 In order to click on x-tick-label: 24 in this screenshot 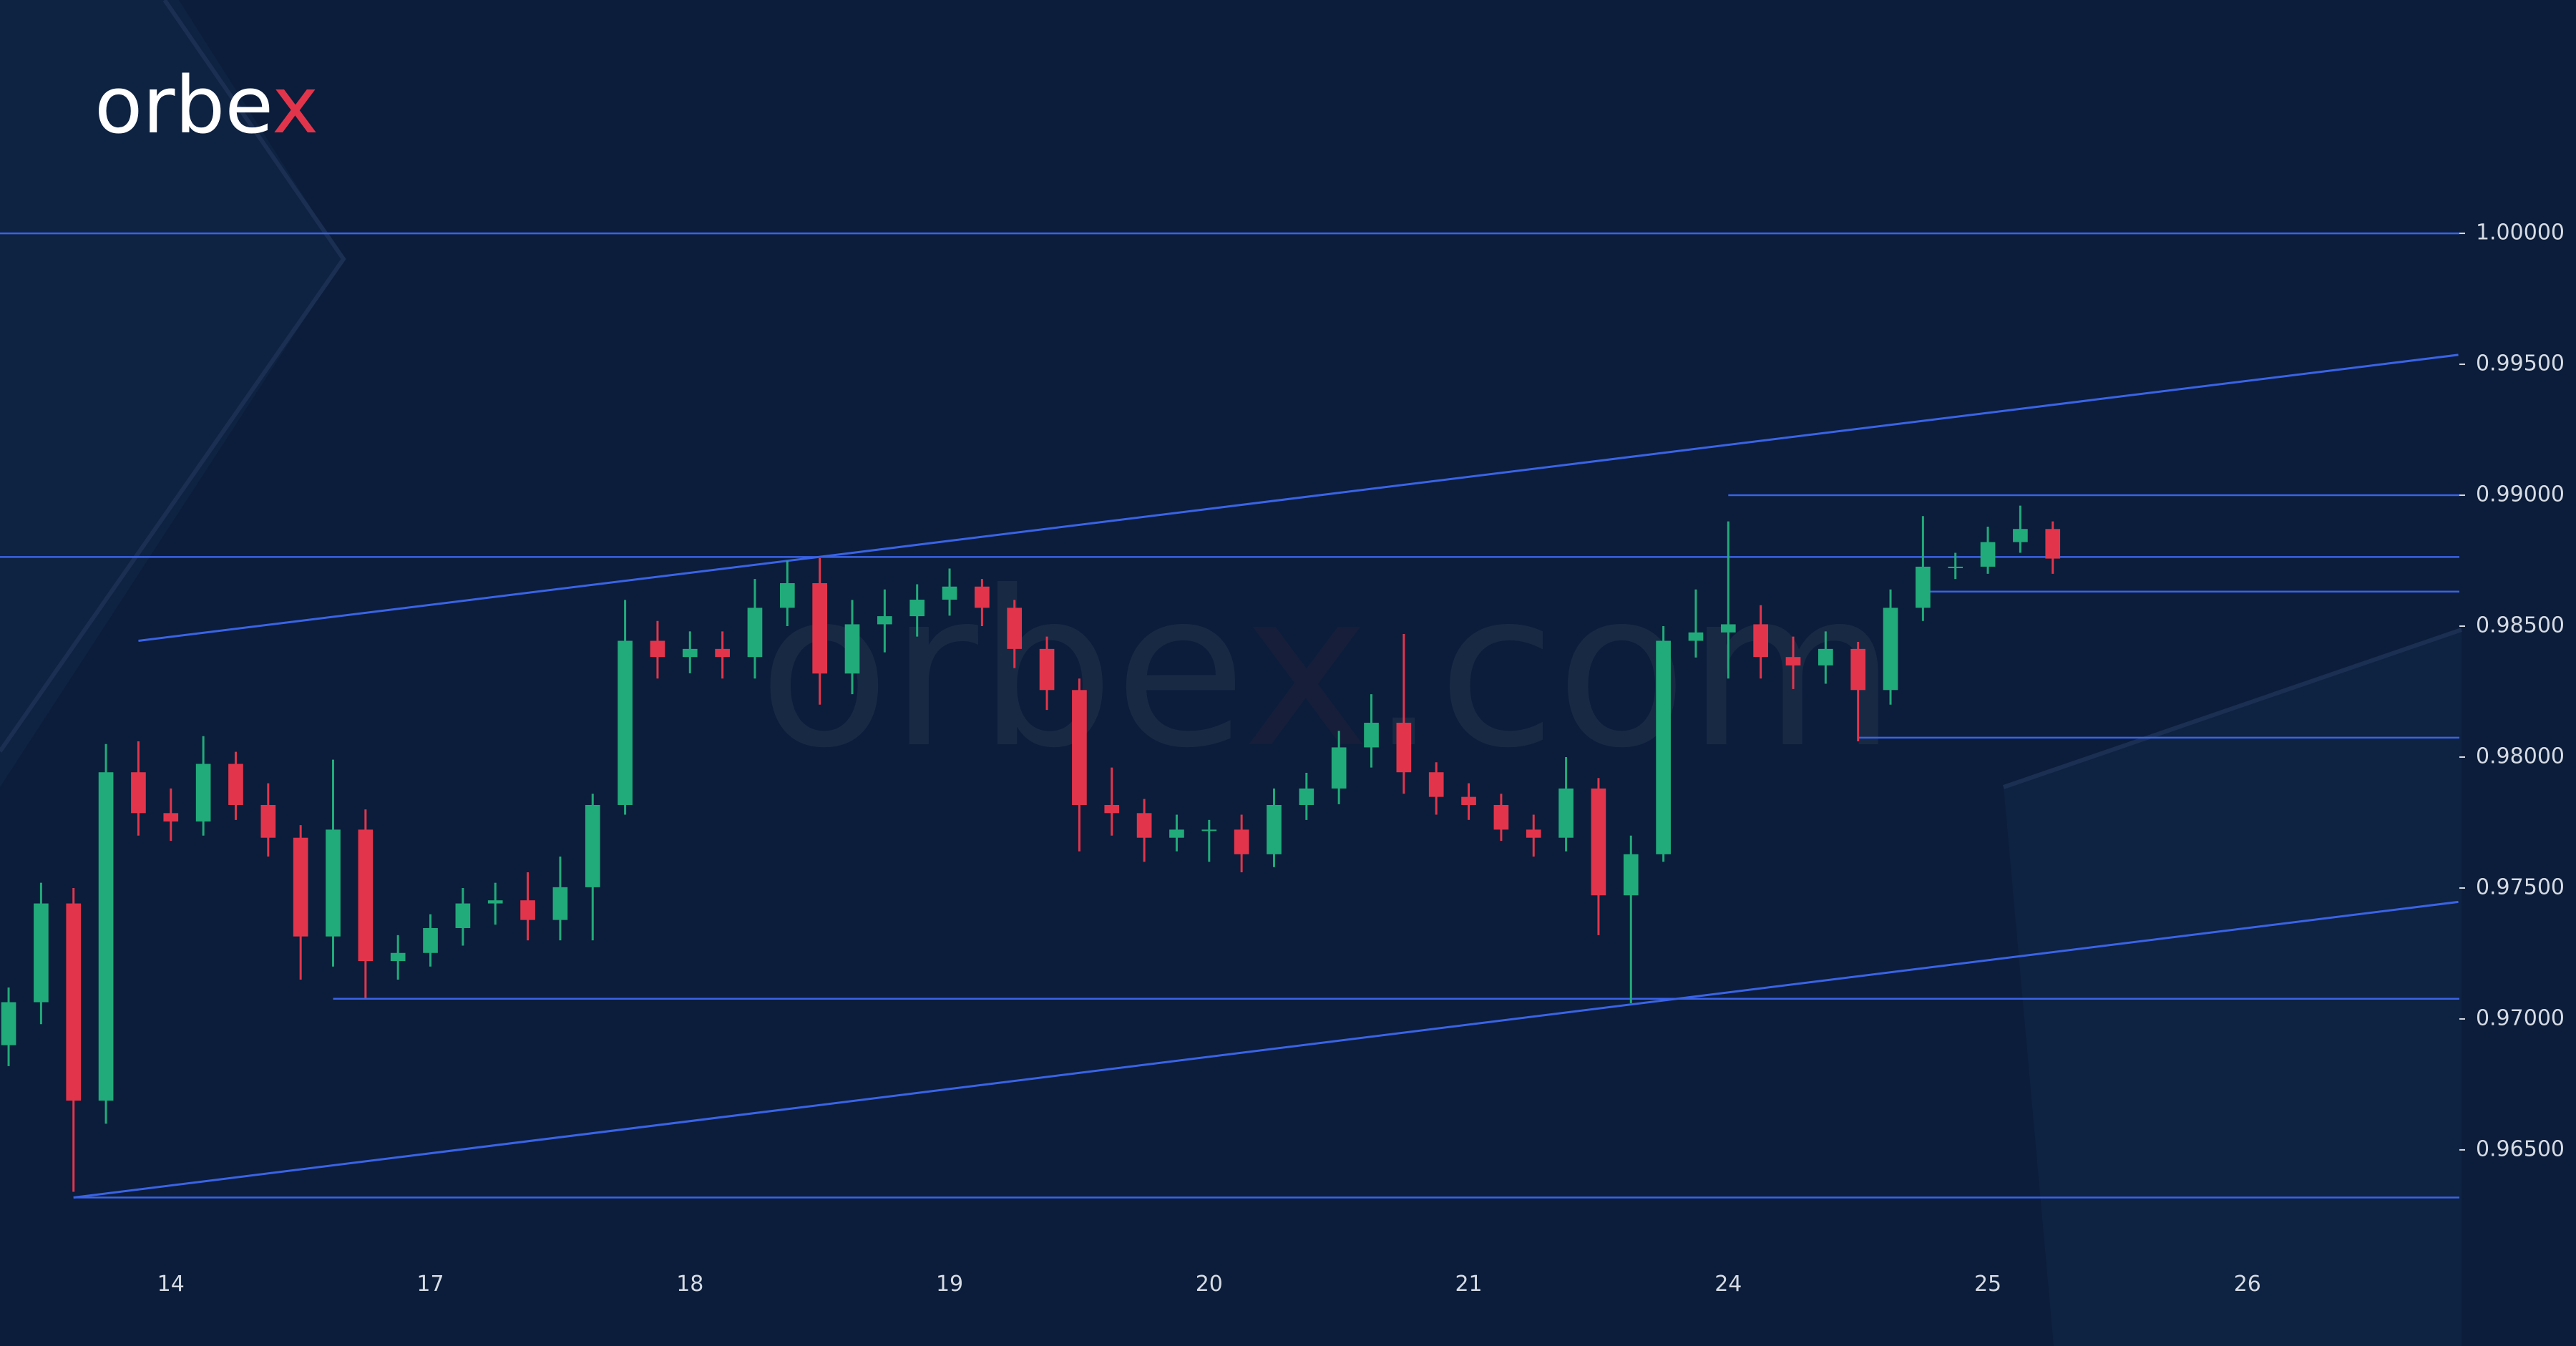, I will do `click(1728, 1284)`.